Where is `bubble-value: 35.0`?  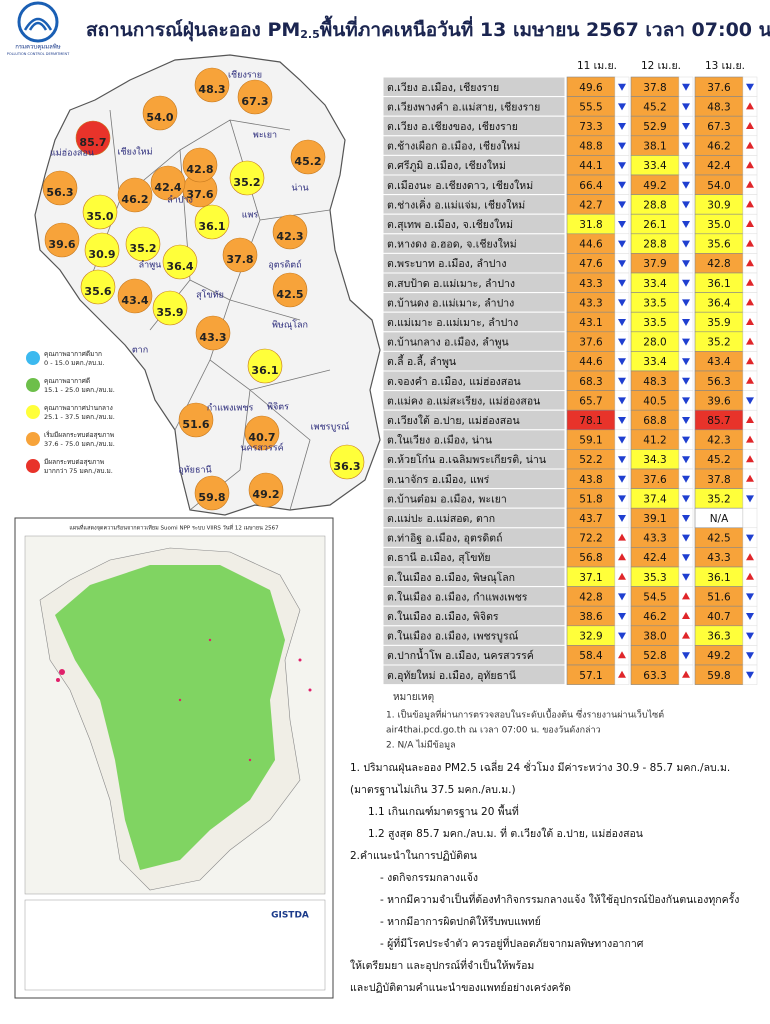 bubble-value: 35.0 is located at coordinates (99, 216).